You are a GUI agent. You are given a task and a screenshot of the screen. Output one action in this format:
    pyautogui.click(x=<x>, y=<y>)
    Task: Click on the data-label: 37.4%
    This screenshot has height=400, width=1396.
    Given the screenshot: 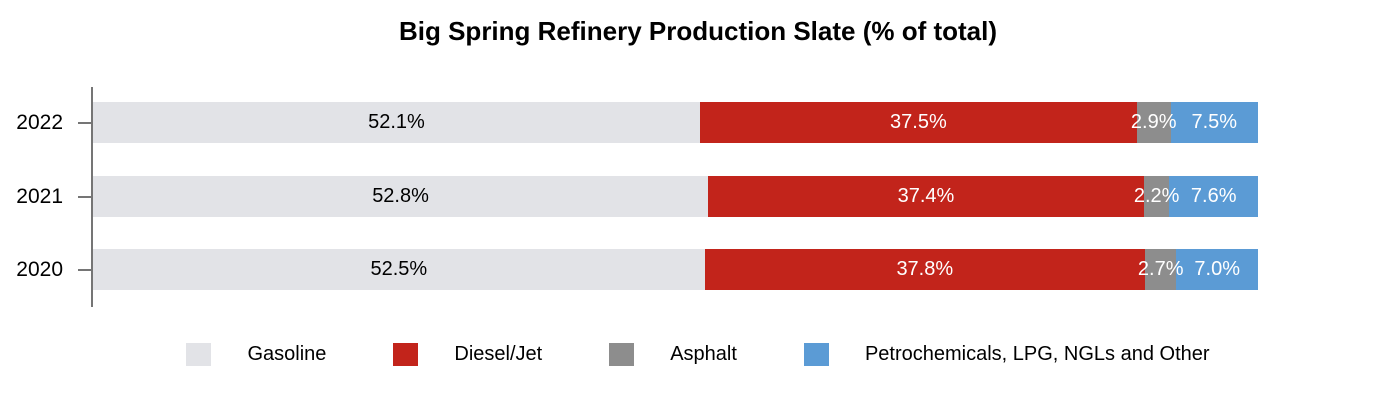 What is the action you would take?
    pyautogui.click(x=926, y=195)
    